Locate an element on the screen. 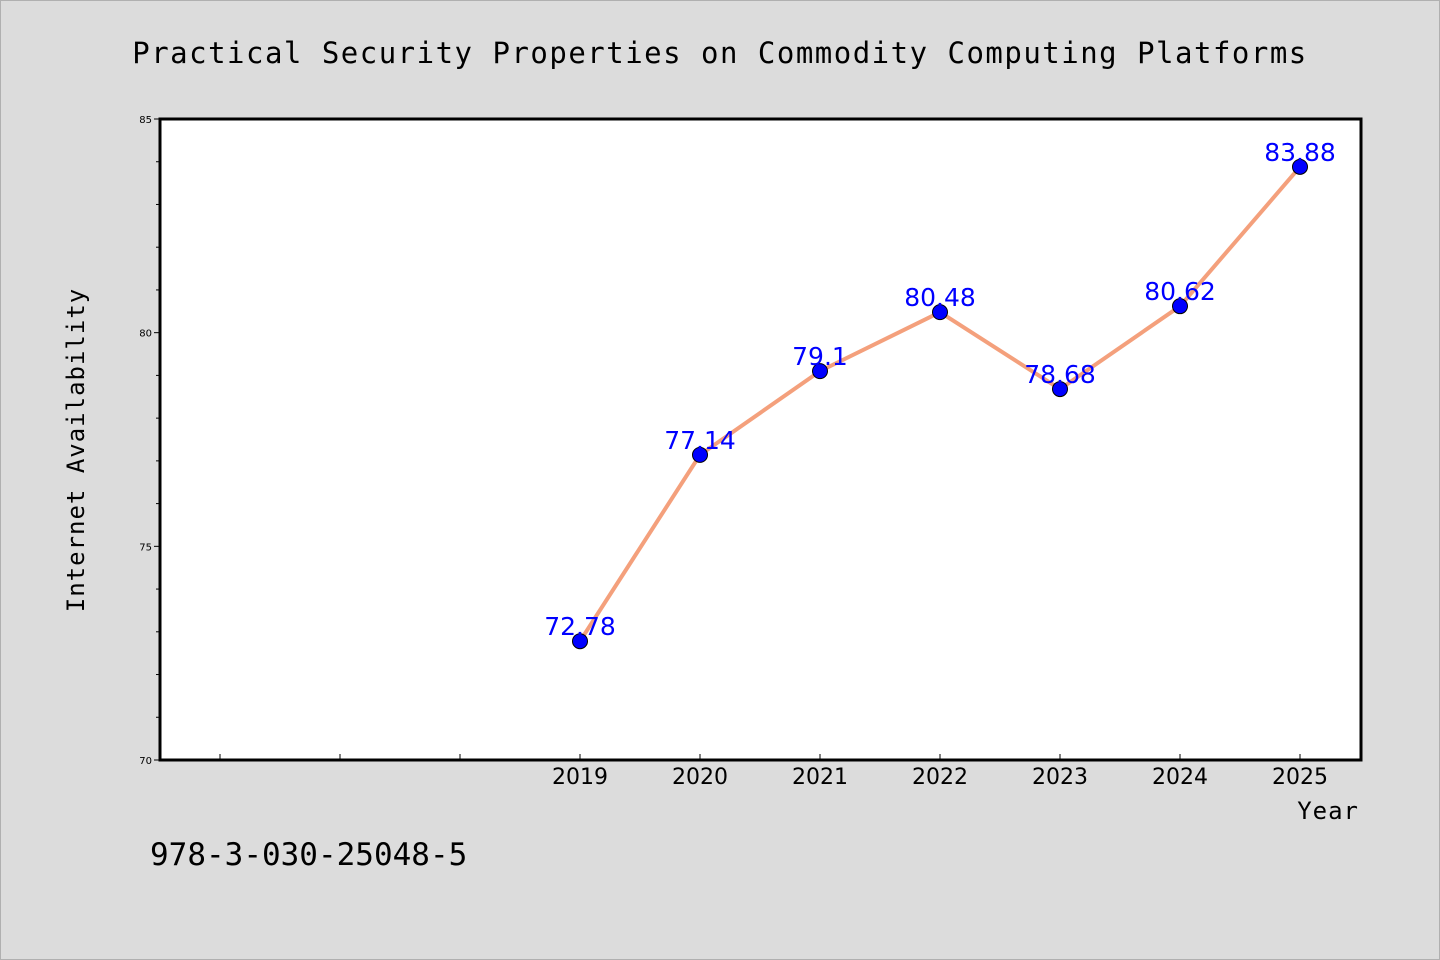  x-tick-label: 2025 is located at coordinates (1300, 777).